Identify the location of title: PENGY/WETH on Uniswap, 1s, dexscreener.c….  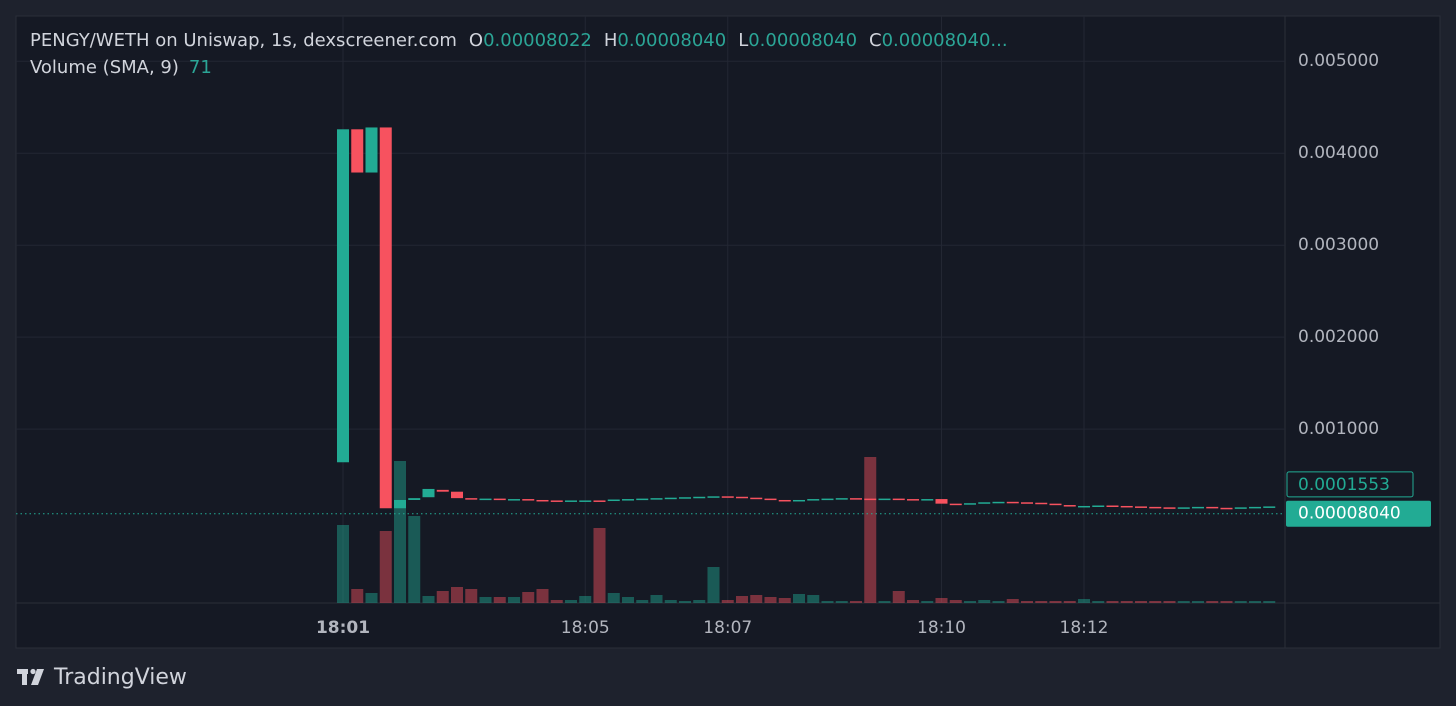
(243, 40).